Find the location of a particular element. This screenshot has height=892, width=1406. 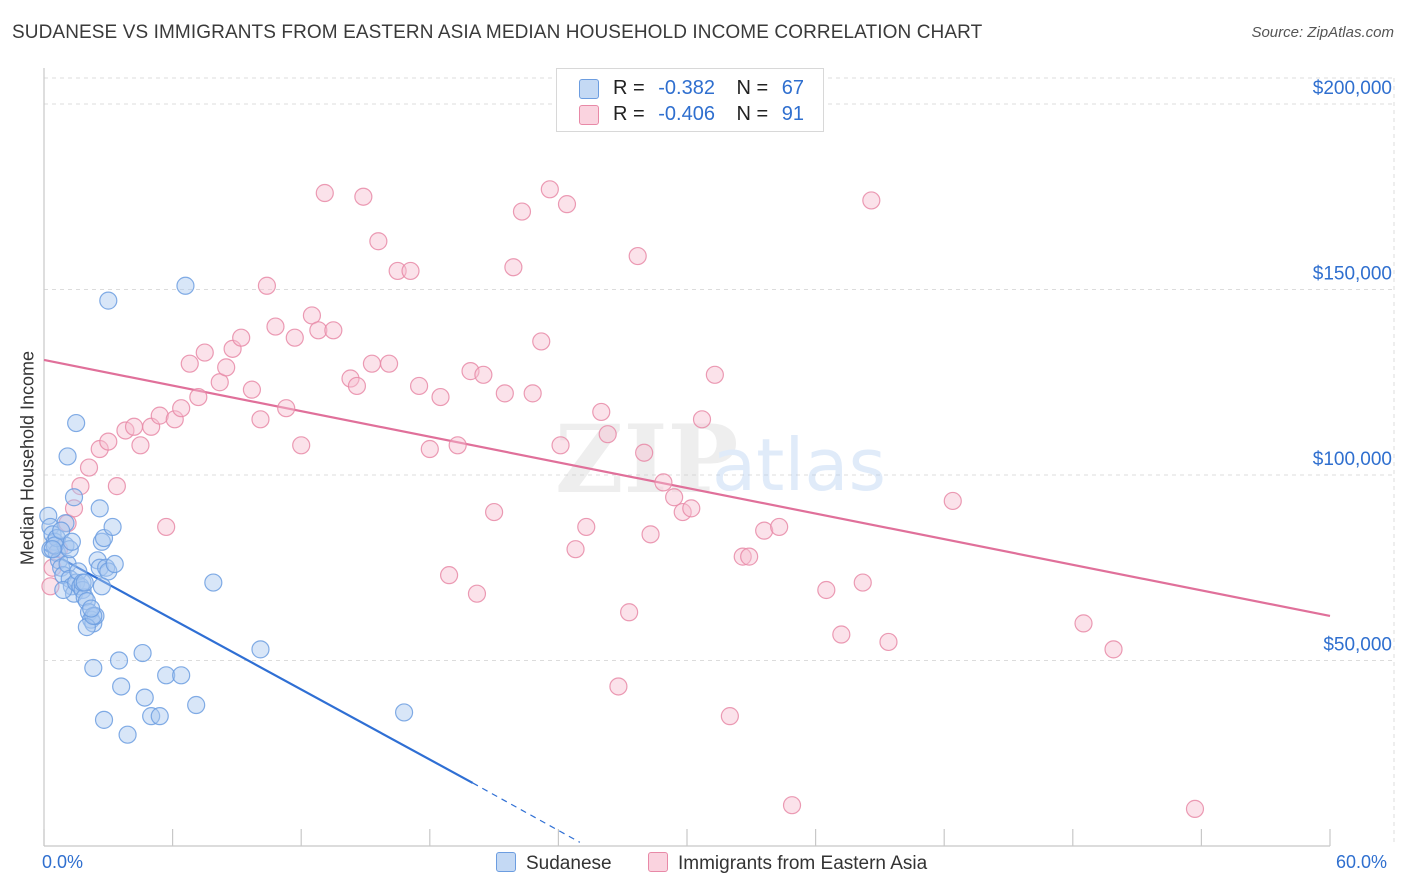

y-tick-label: $100,000 is located at coordinates (1352, 459).